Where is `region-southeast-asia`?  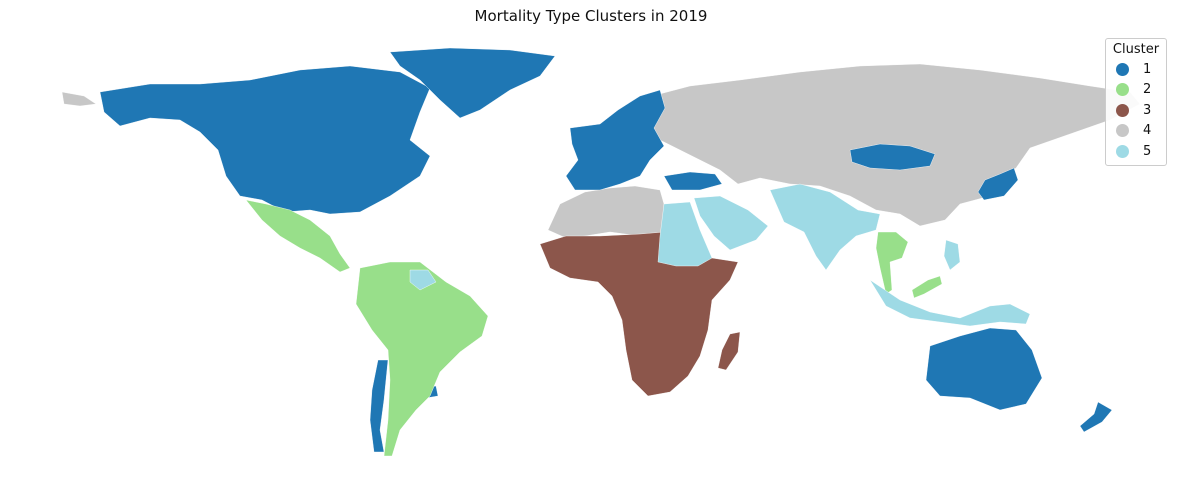 region-southeast-asia is located at coordinates (950, 303).